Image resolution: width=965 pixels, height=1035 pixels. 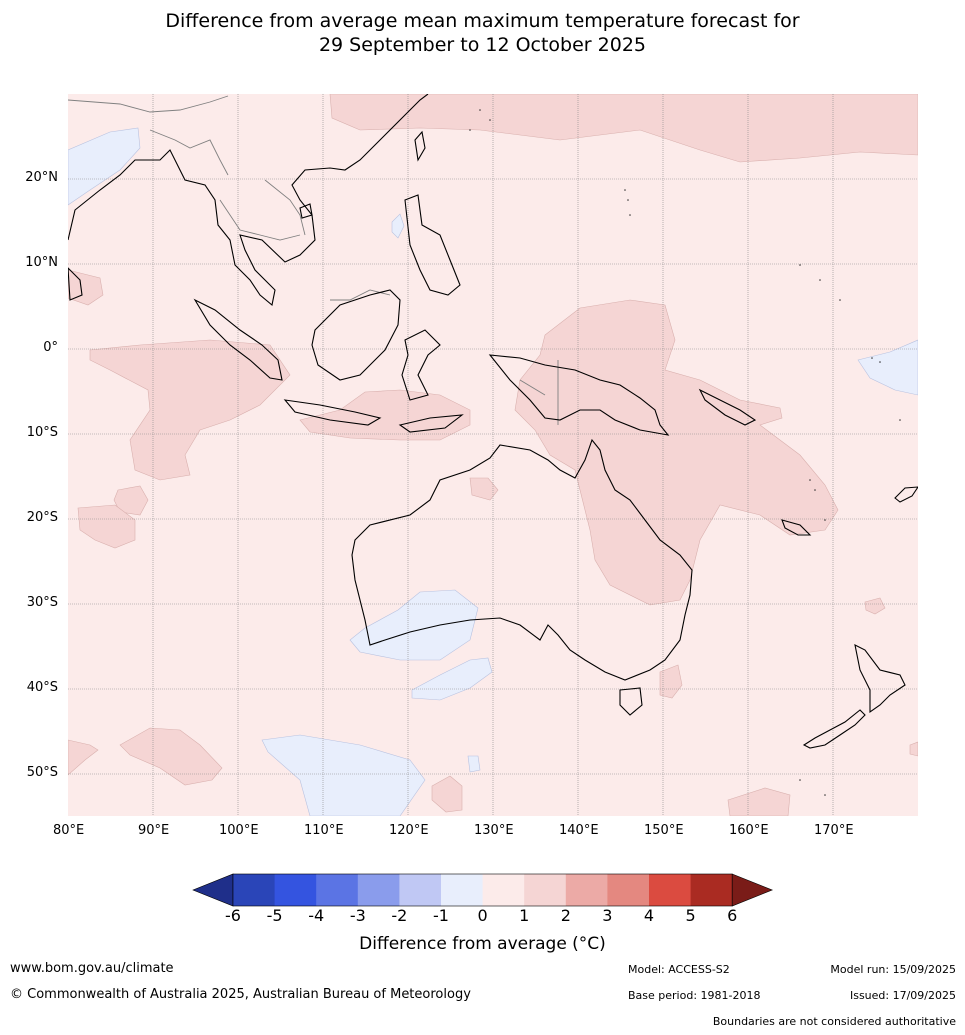 I want to click on sulawesi-coast, so click(x=421, y=365).